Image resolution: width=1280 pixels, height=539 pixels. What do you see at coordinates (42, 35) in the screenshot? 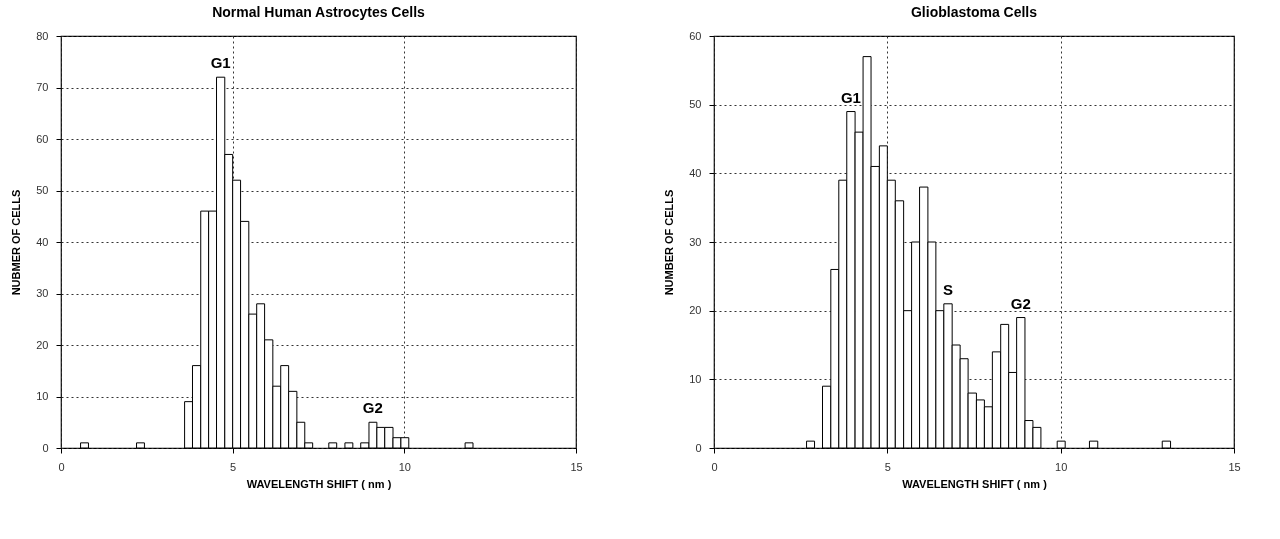
I see `y-tick-label: 80` at bounding box center [42, 35].